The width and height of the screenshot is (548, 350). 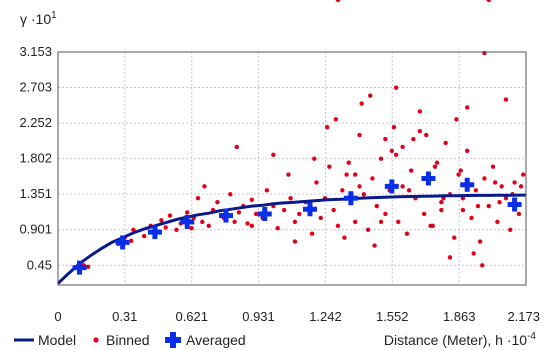 What do you see at coordinates (460, 339) in the screenshot?
I see `x-axis-title: Distance (Meter), h ·10-4` at bounding box center [460, 339].